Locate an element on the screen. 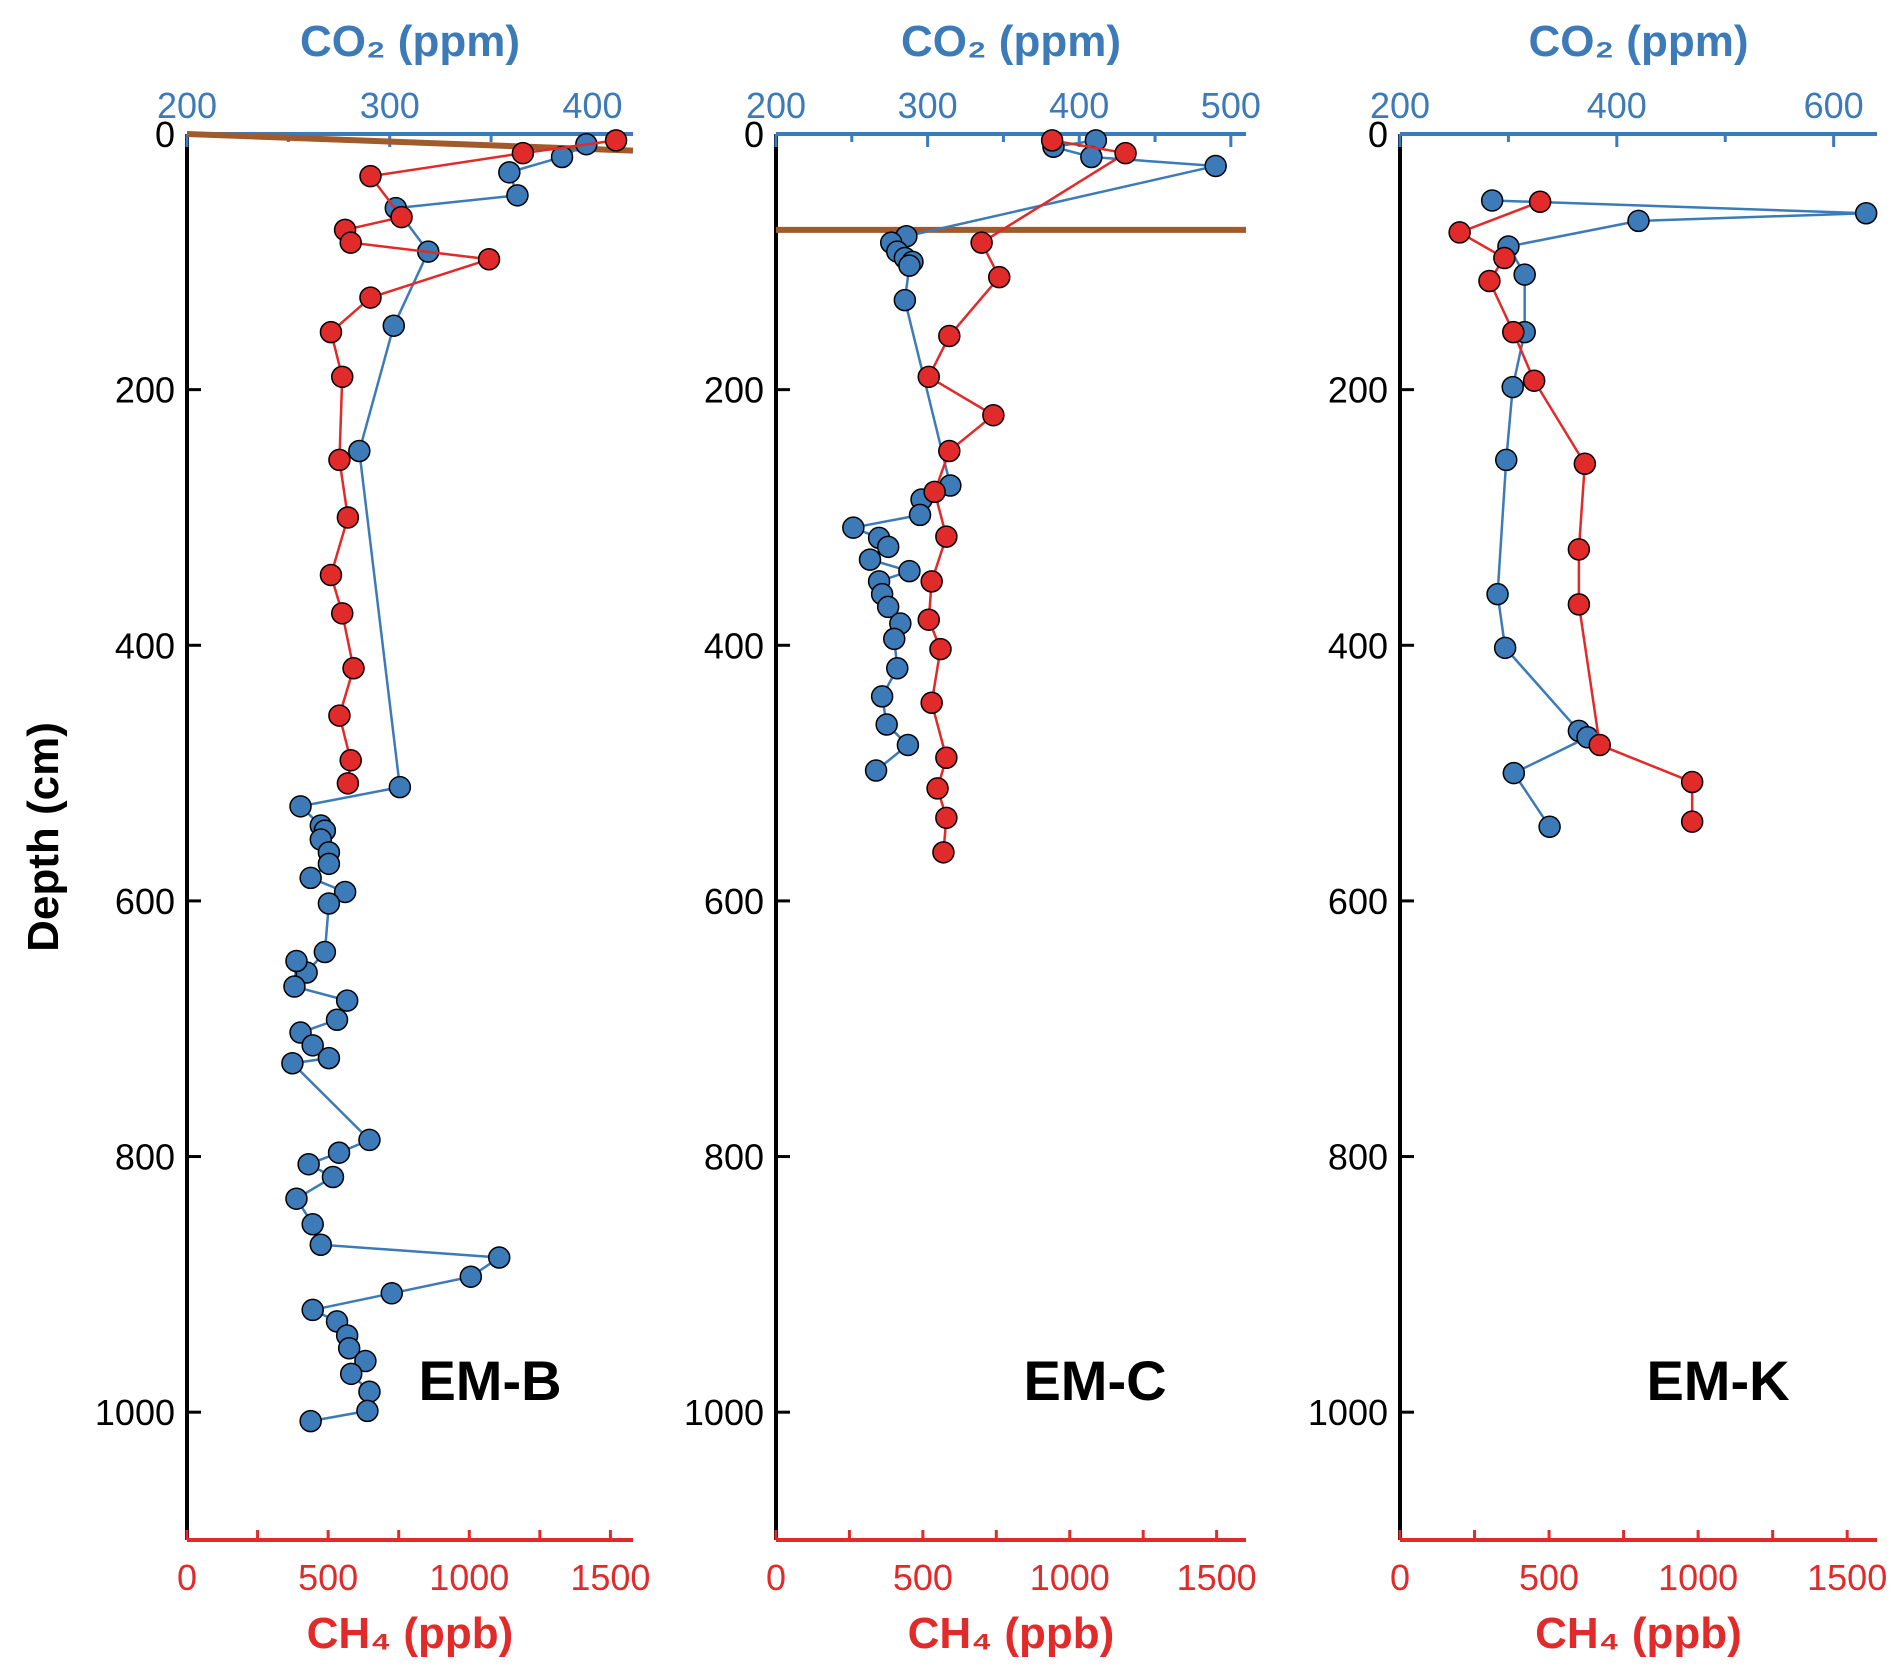 Image resolution: width=1892 pixels, height=1674 pixels. co2-tick-label: 600 is located at coordinates (1834, 105).